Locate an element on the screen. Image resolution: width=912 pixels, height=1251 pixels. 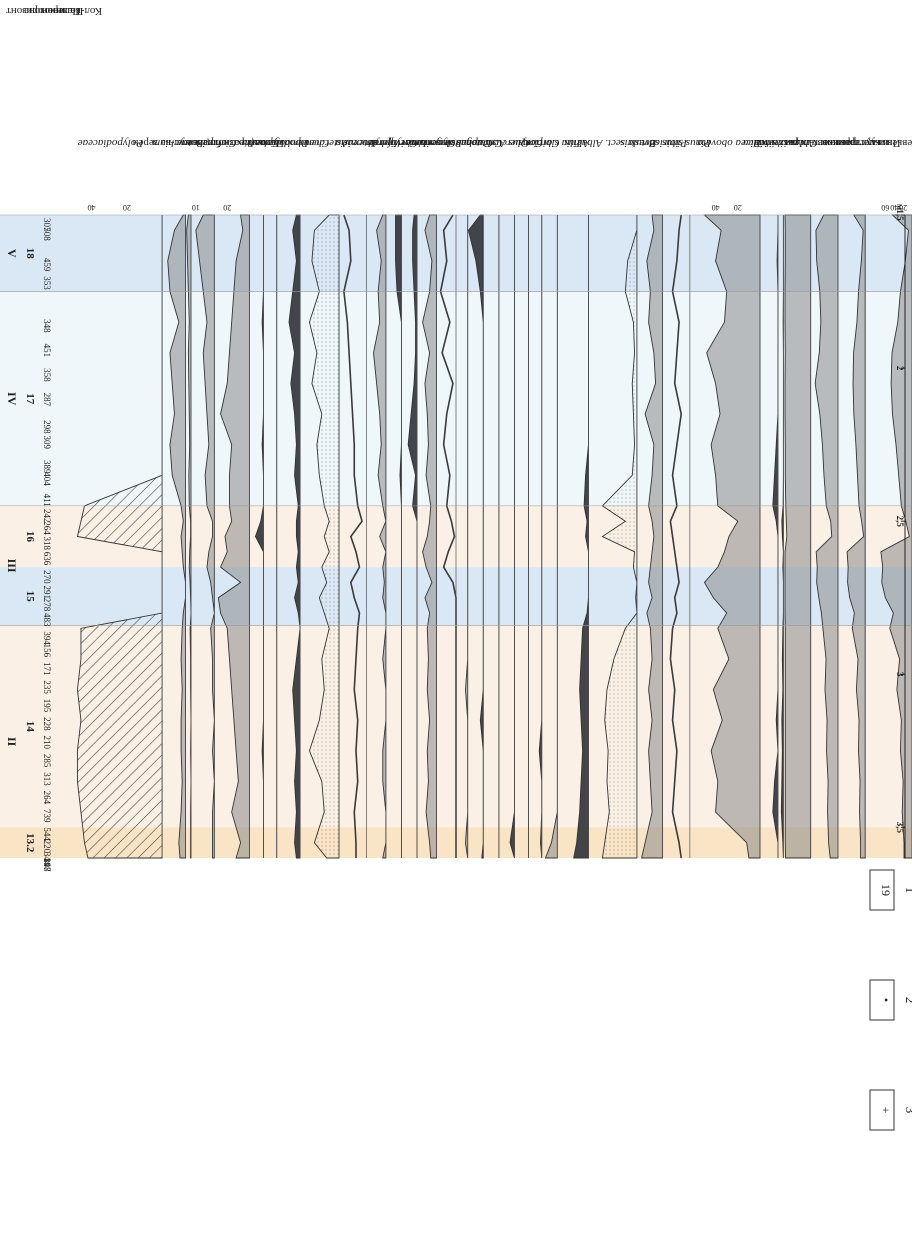
panel-artemisia: Artemisia is located at coordinates (357, 497).